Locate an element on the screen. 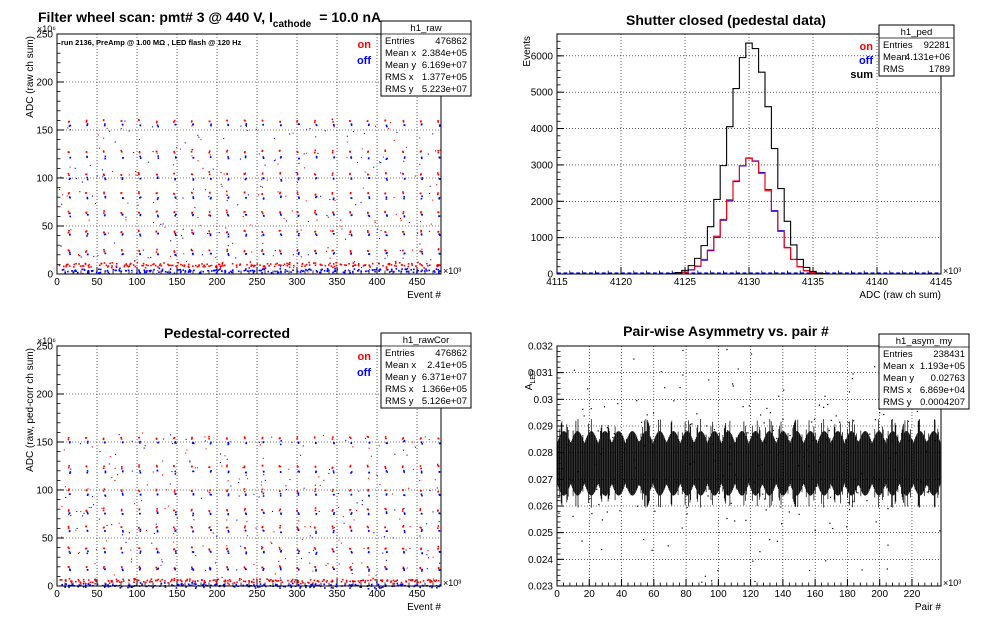 This screenshot has height=622, width=996. legend-on: on is located at coordinates (365, 357).